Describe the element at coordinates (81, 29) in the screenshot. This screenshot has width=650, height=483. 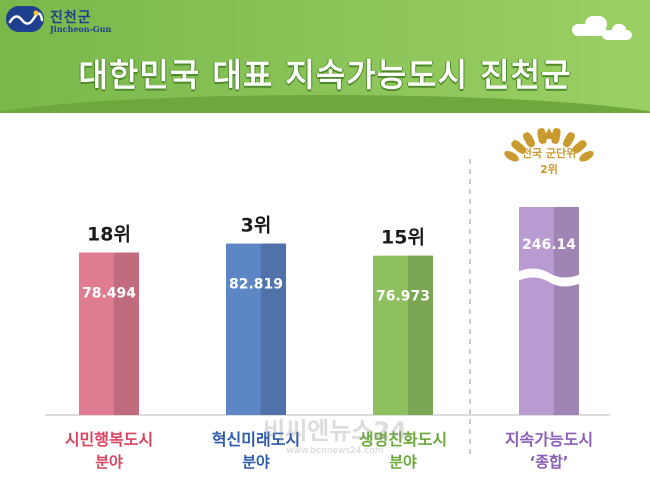
I see `logo-subtitle: Jincheon-Gun` at that location.